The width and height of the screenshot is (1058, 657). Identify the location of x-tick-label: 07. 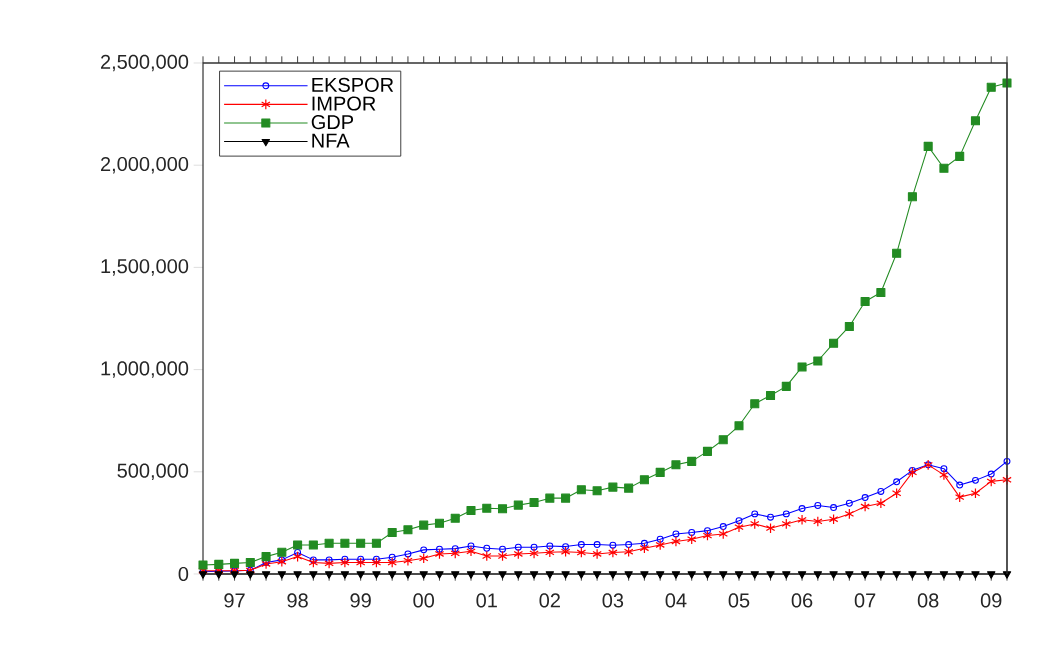
(865, 600).